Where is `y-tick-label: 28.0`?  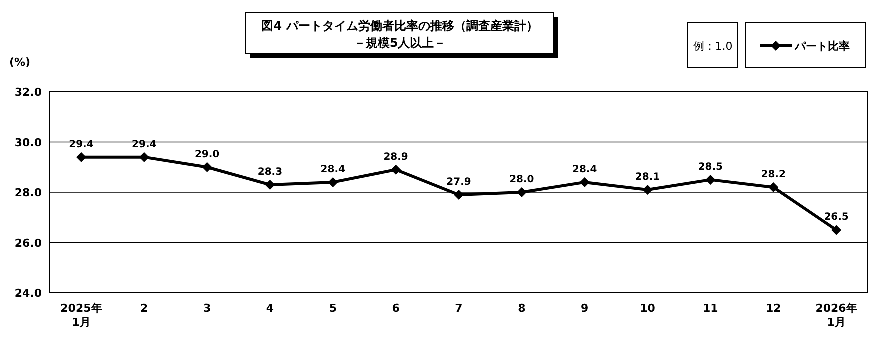 y-tick-label: 28.0 is located at coordinates (28, 193).